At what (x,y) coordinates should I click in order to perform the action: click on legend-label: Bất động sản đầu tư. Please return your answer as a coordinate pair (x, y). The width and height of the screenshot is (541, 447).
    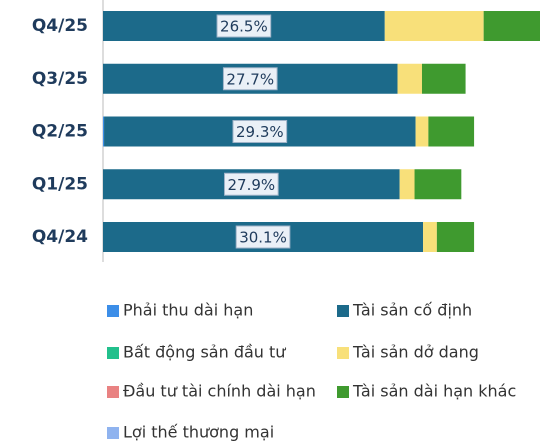
    Looking at the image, I should click on (204, 352).